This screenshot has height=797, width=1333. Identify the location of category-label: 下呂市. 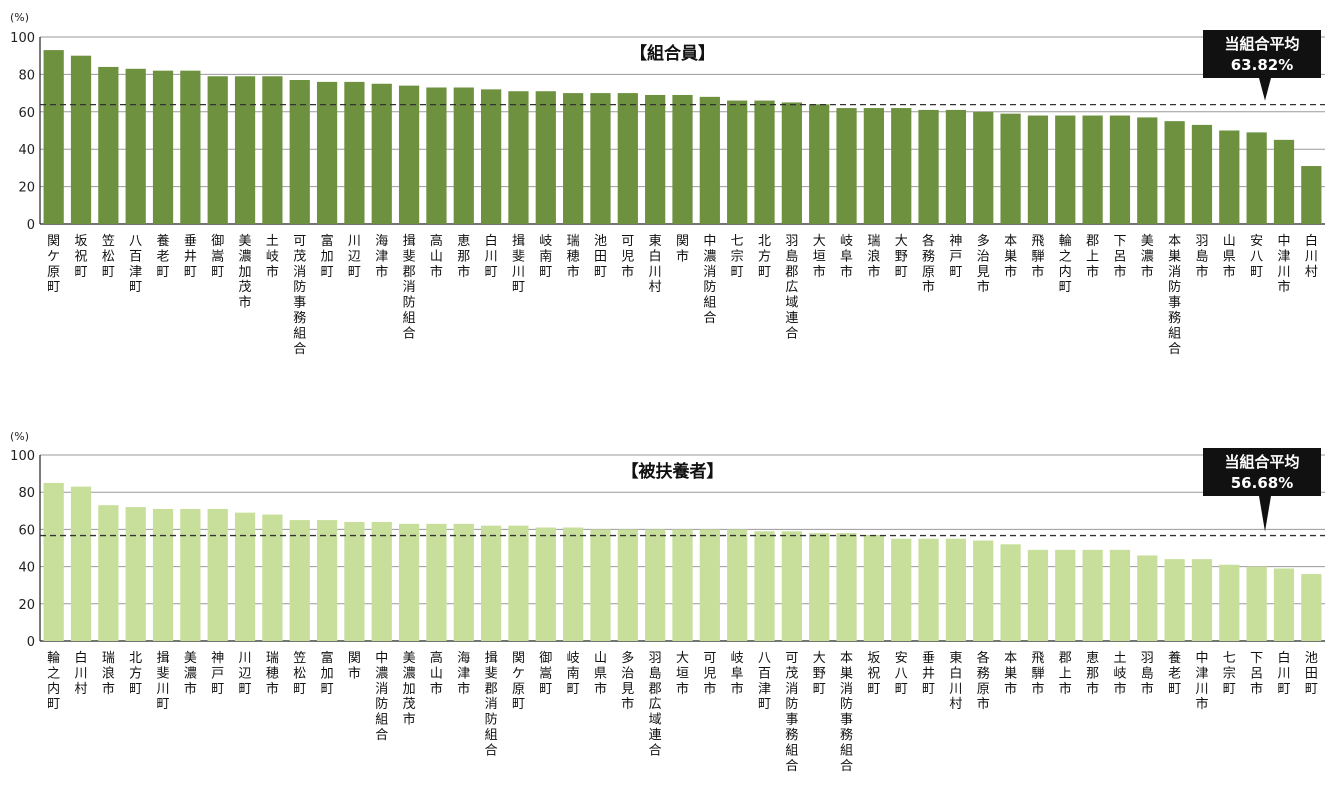
(1256, 674).